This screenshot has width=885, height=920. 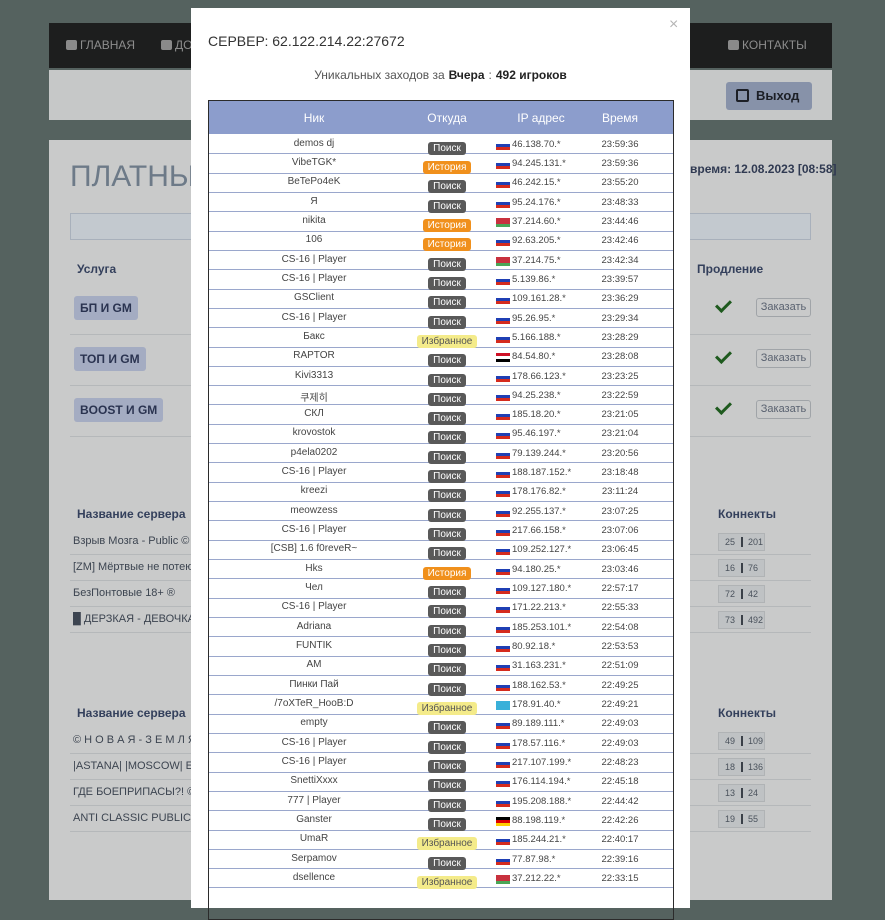 What do you see at coordinates (620, 859) in the screenshot?
I see `visit-time: 22:39:16` at bounding box center [620, 859].